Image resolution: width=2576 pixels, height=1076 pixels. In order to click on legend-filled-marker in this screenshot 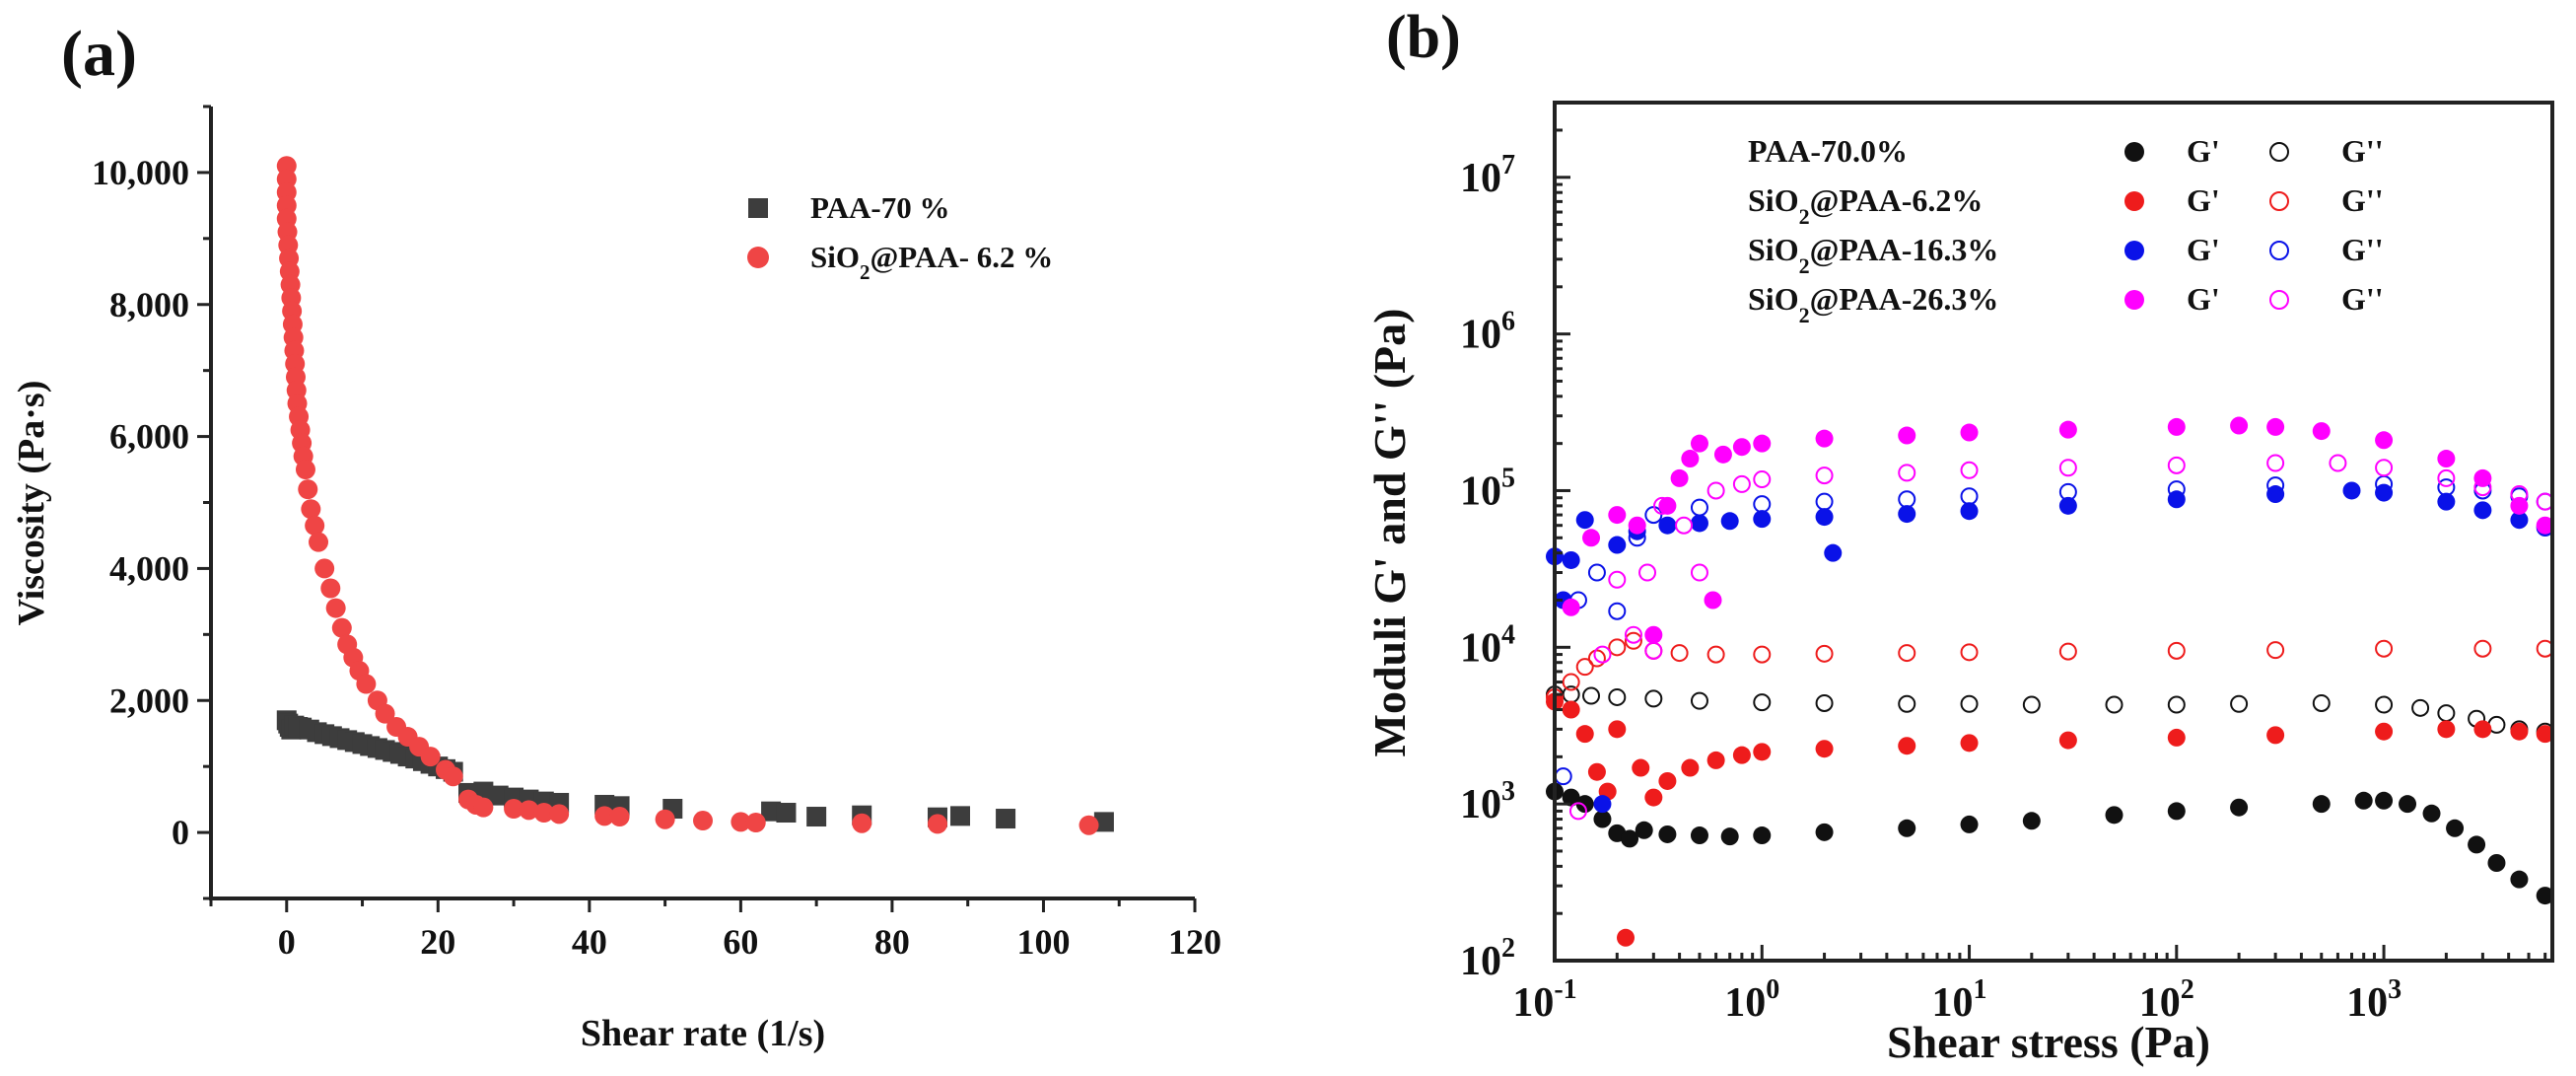, I will do `click(2134, 300)`.